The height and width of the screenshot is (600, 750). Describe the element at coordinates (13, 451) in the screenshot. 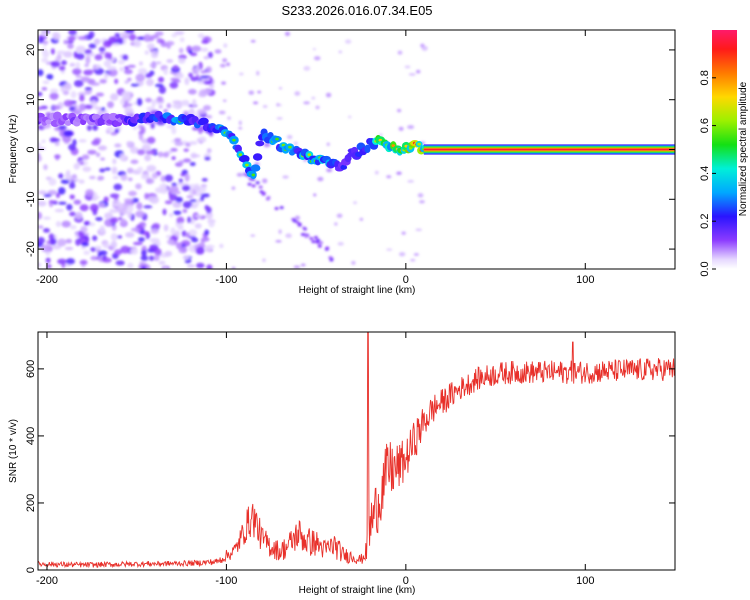

I see `snr-y-label: SNR (10 * v/v)` at that location.